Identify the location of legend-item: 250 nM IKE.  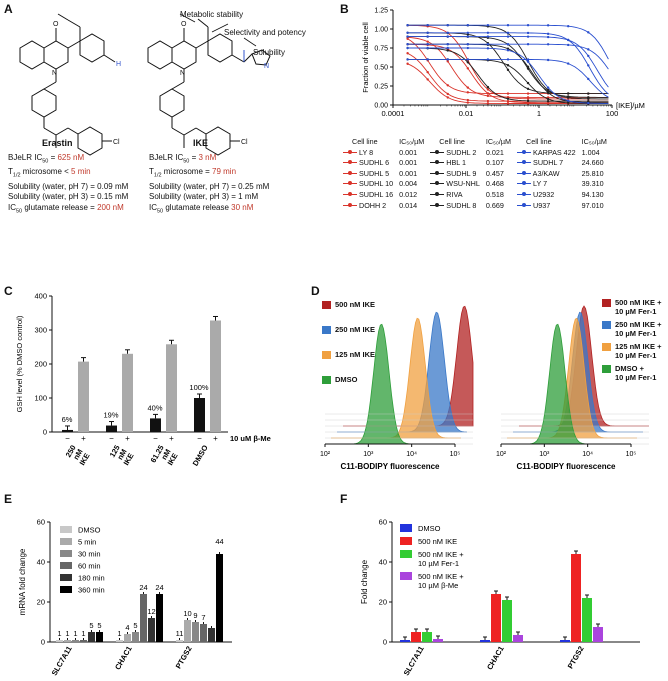
(348, 330).